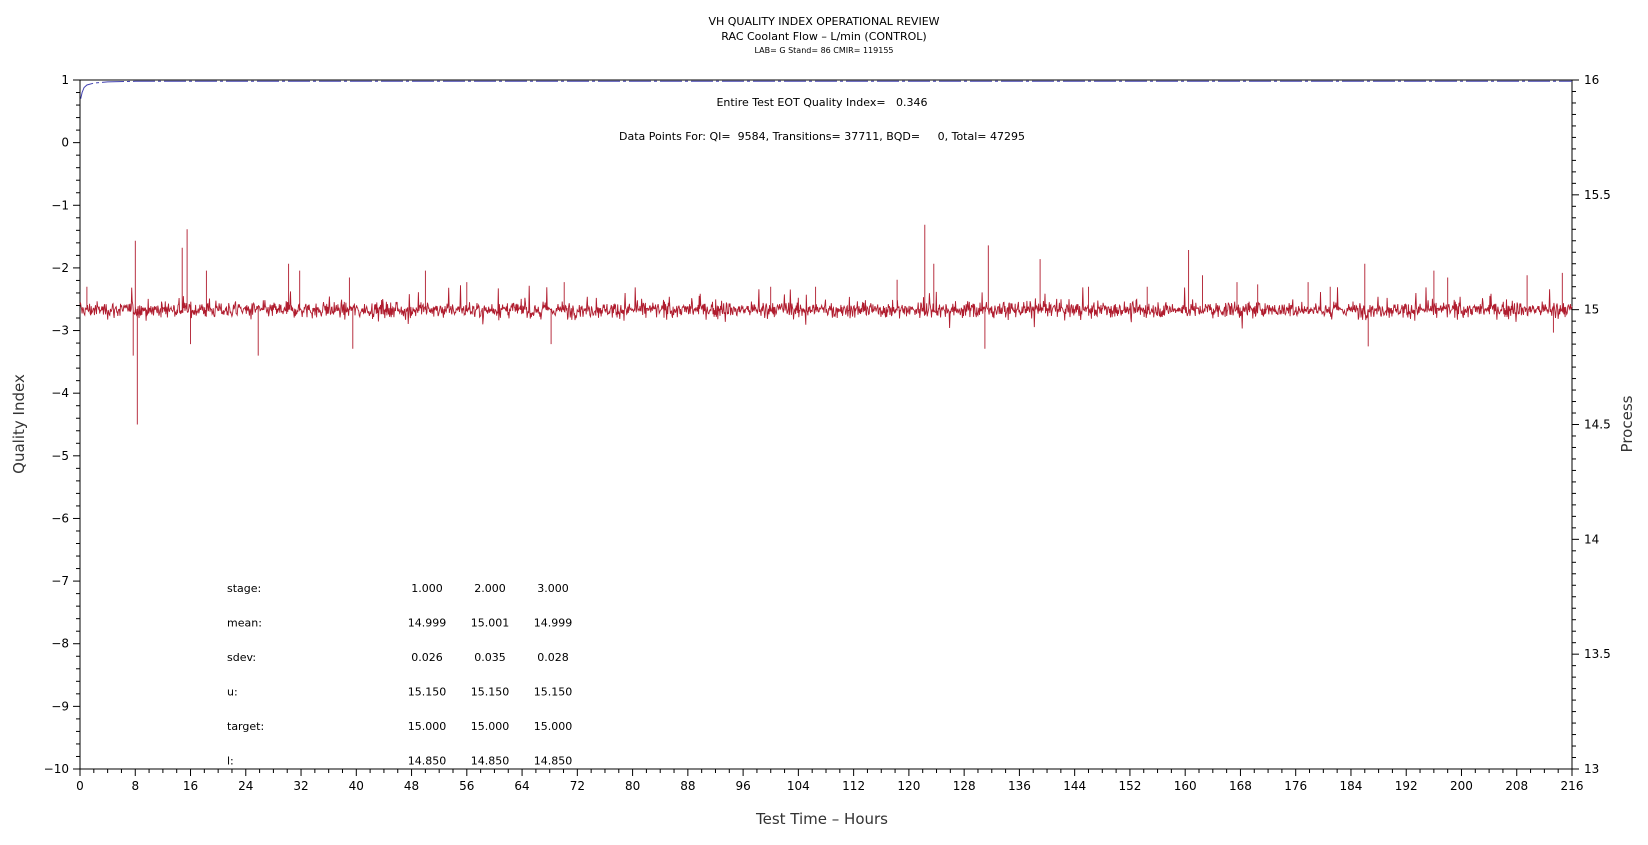 The image size is (1648, 845). What do you see at coordinates (908, 786) in the screenshot?
I see `x-tick-label: 120` at bounding box center [908, 786].